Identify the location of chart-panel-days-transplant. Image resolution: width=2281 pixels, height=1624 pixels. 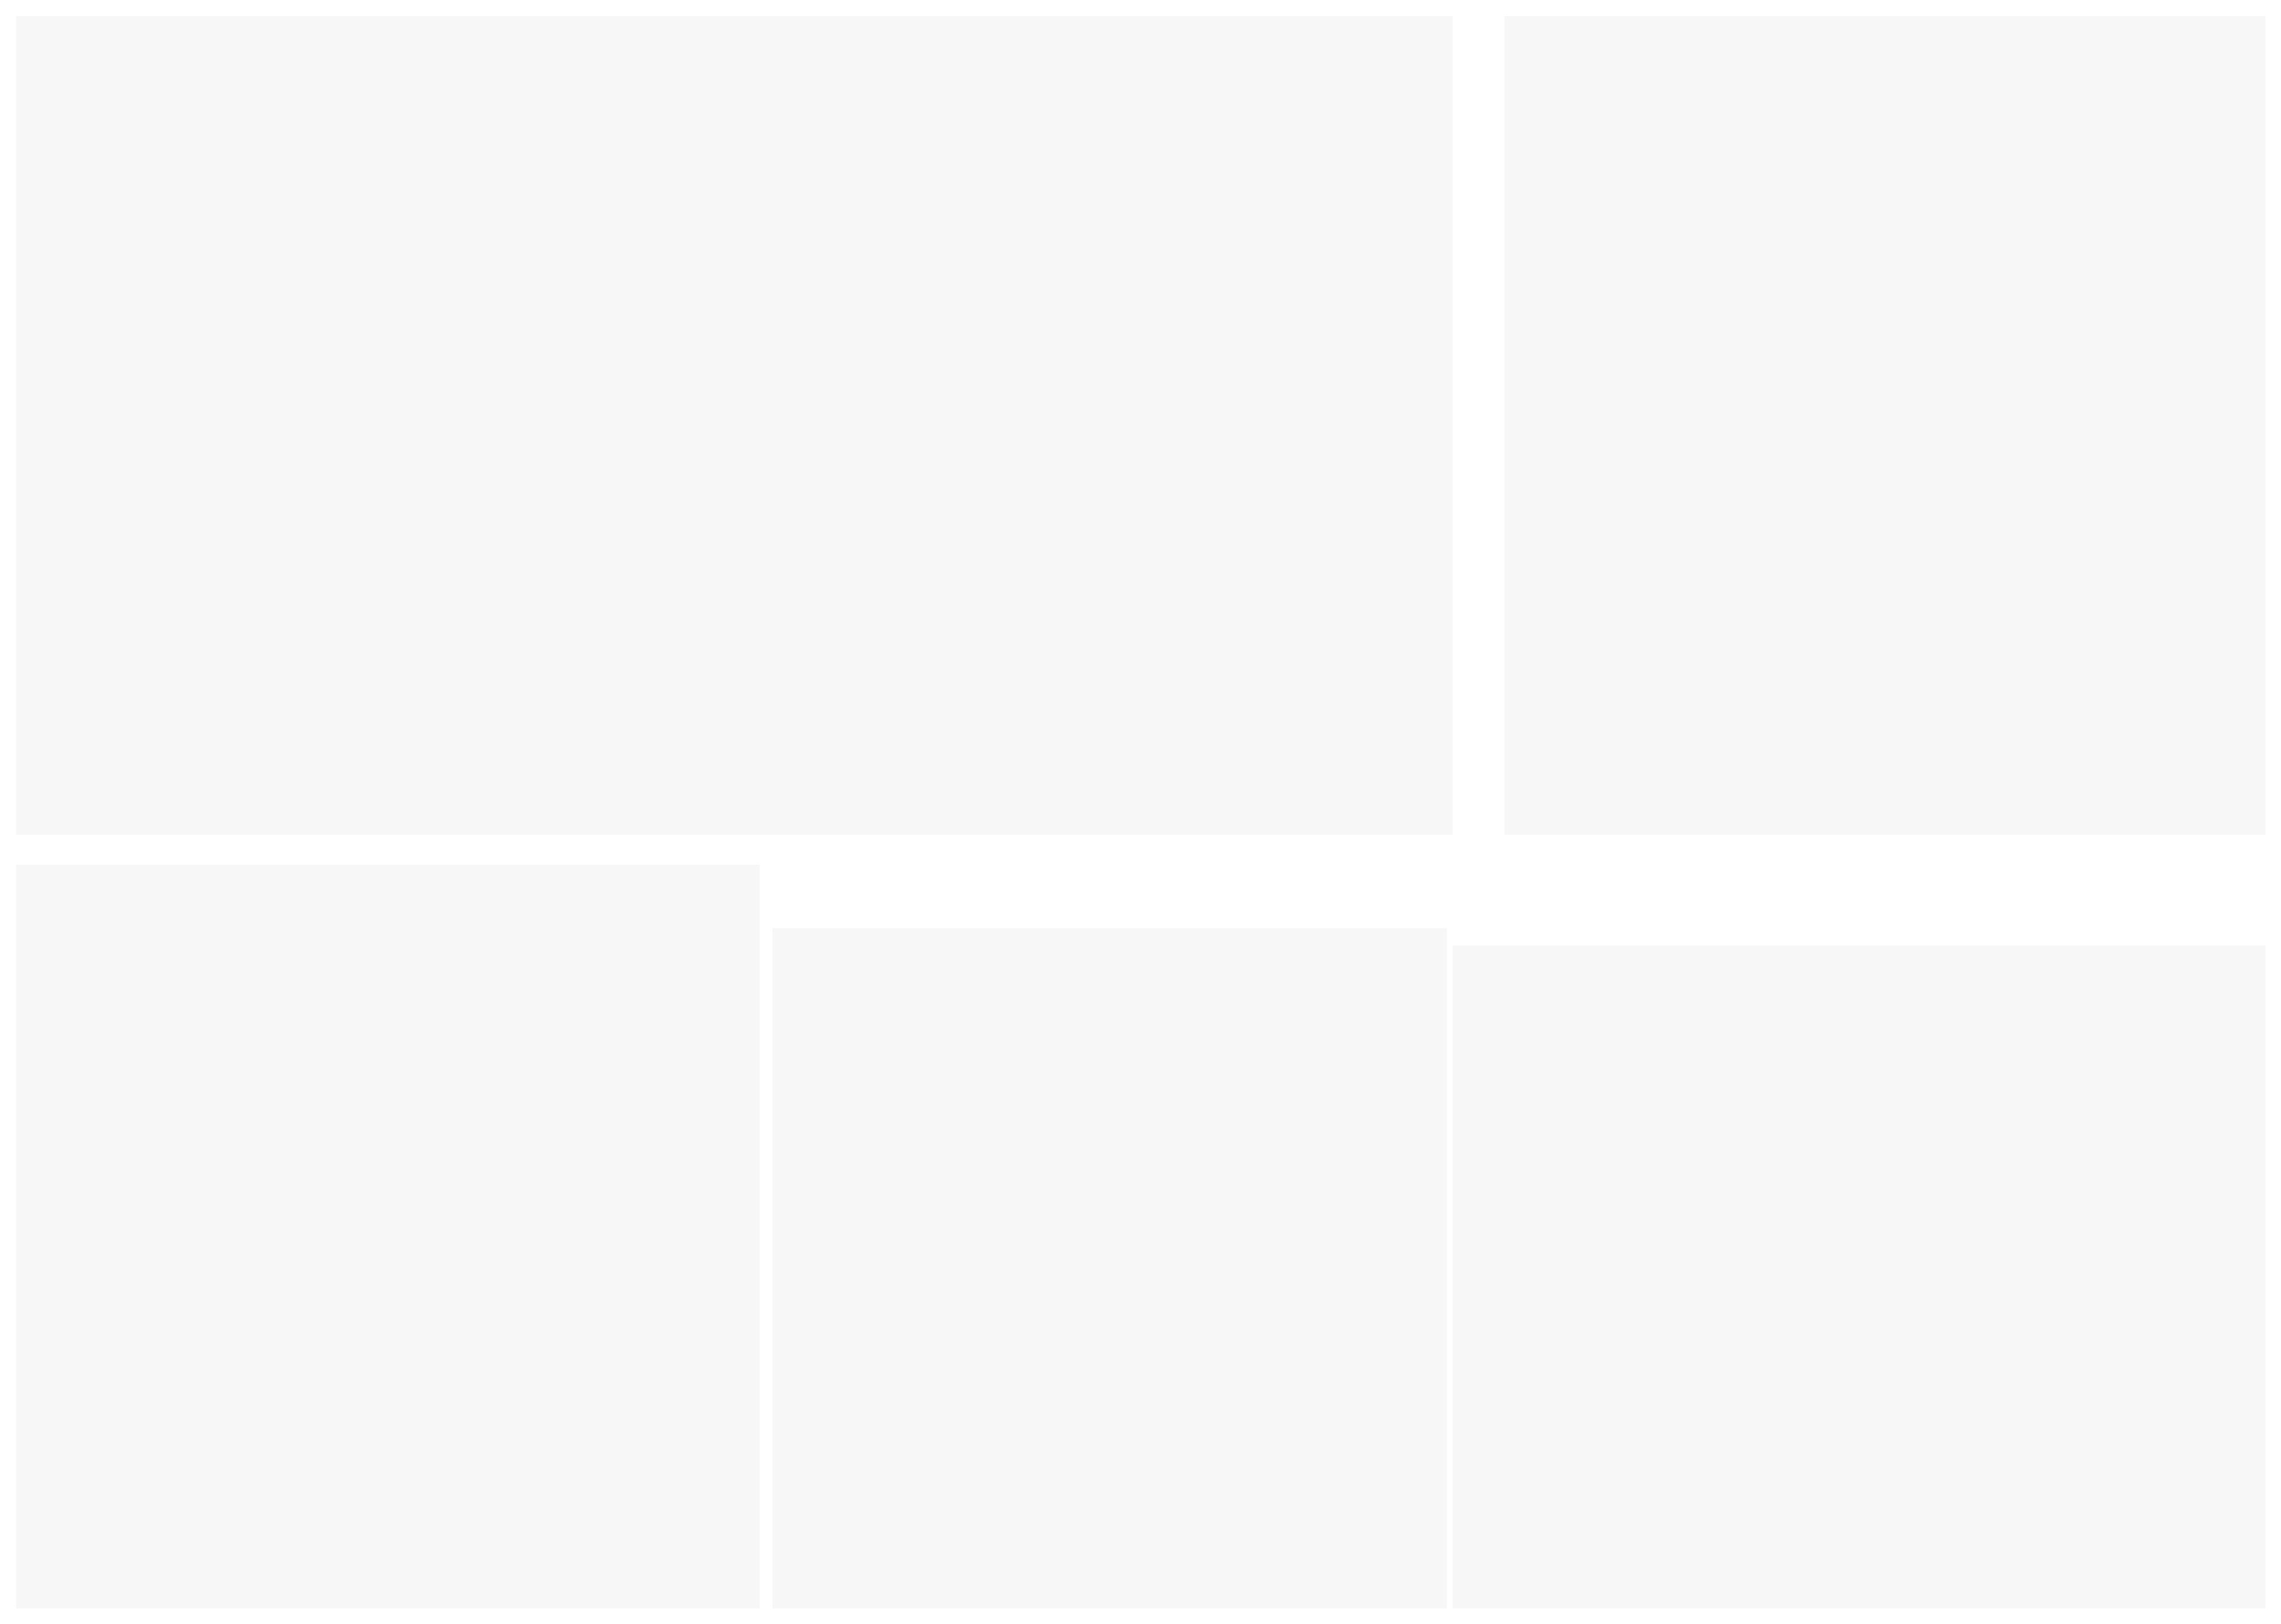
(388, 1236).